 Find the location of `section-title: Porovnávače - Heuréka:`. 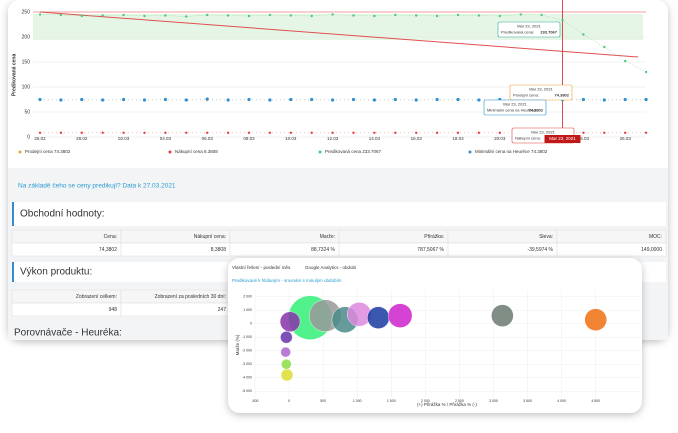

section-title: Porovnávače - Heuréka: is located at coordinates (68, 333).